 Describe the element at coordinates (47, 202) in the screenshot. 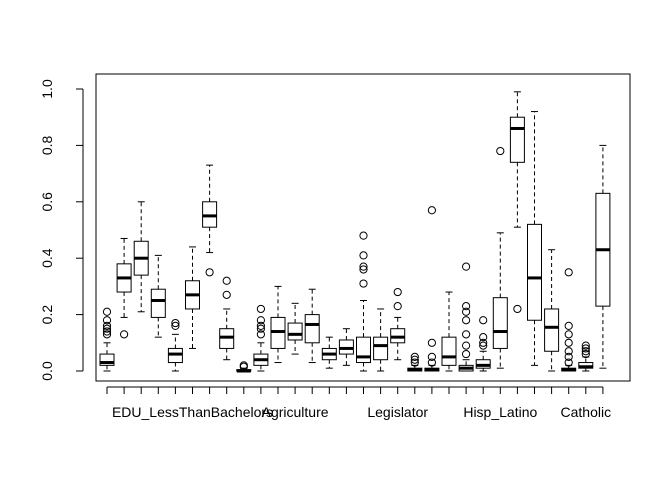

I see `y-tick-label: 0.6` at that location.